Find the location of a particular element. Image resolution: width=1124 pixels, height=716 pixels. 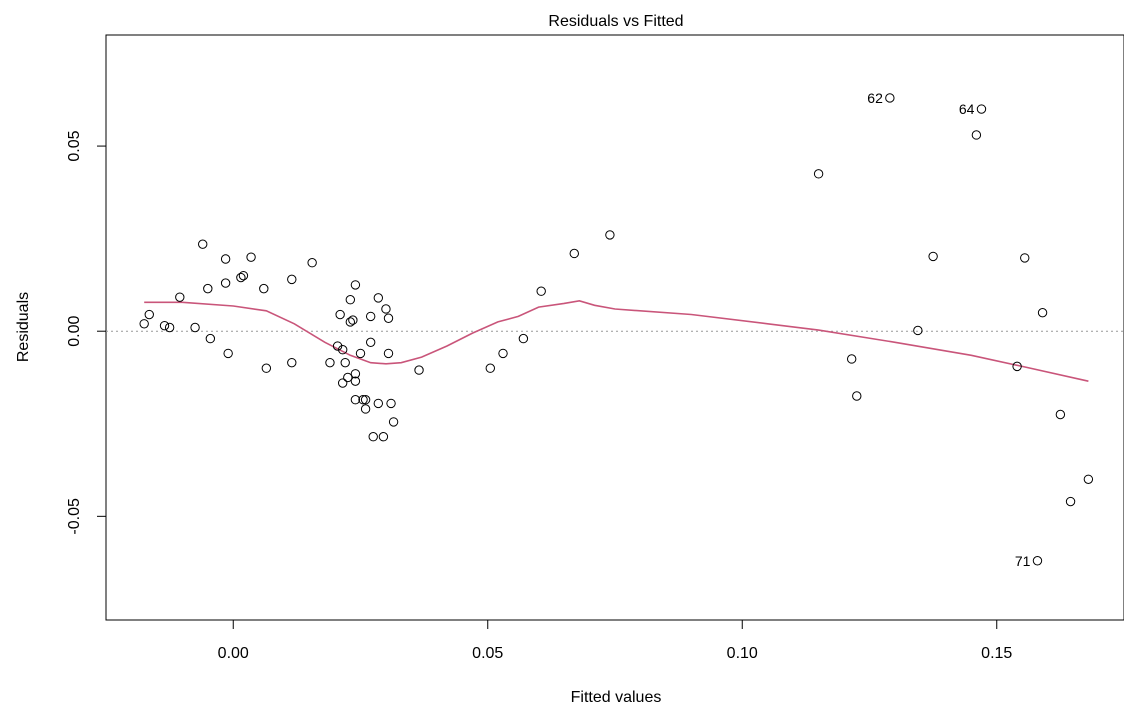

x-tick-label: 0.00 is located at coordinates (233, 653).